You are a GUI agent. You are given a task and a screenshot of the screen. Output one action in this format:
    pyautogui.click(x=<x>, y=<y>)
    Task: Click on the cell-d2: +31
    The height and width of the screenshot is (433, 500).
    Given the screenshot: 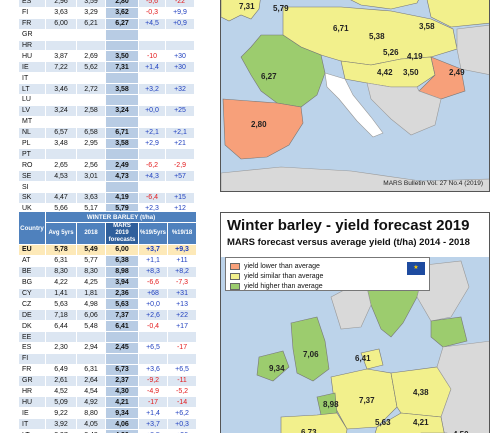 What is the action you would take?
    pyautogui.click(x=182, y=293)
    